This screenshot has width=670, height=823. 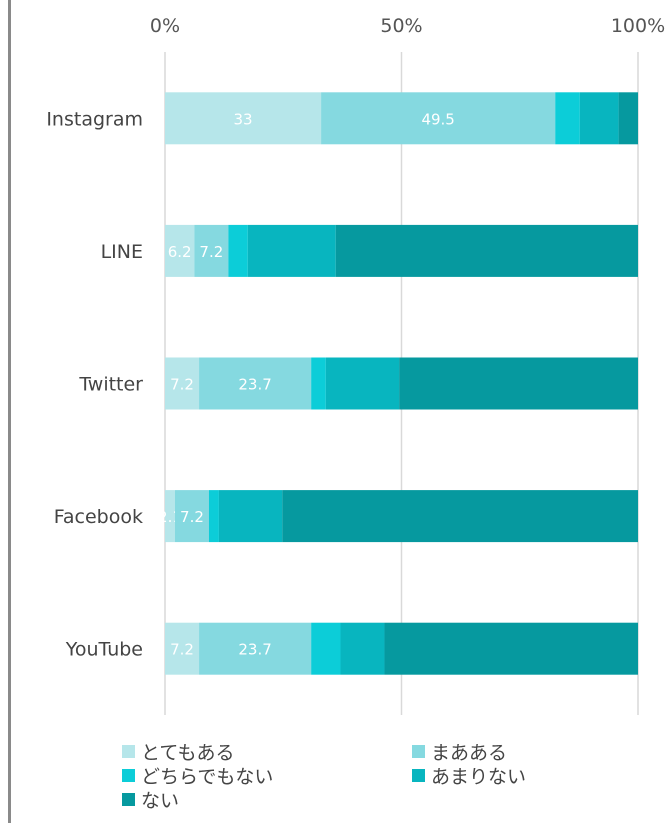 What do you see at coordinates (94, 119) in the screenshot?
I see `category-label: Instagram` at bounding box center [94, 119].